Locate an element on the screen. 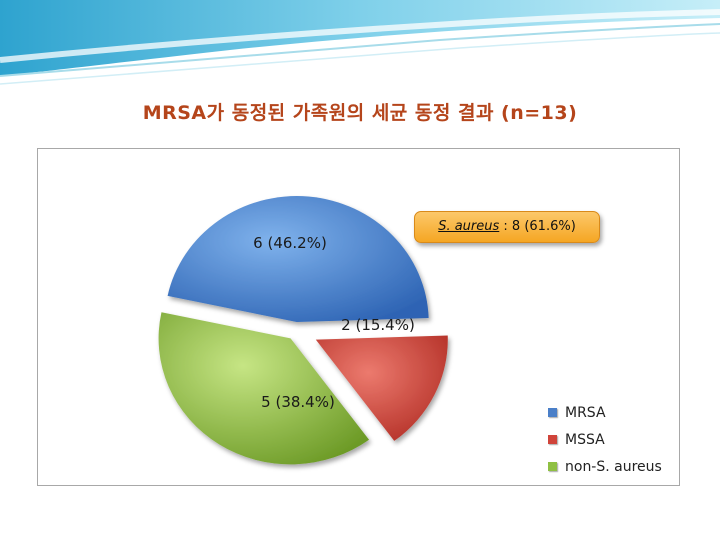 The width and height of the screenshot is (720, 540). legend-item-non-s-aureus: non-S. aureus is located at coordinates (605, 466).